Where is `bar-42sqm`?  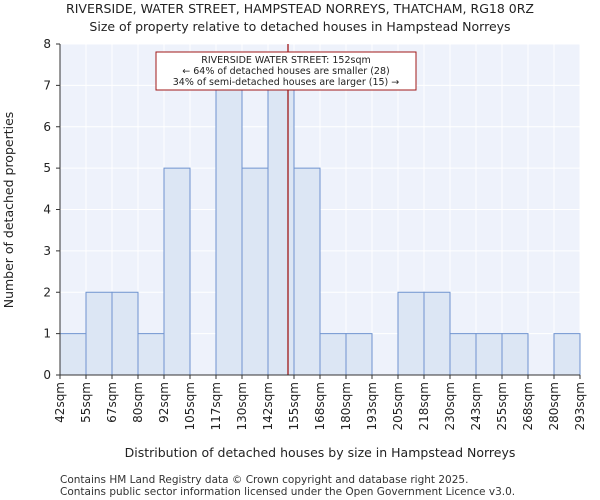
bar-42sqm is located at coordinates (73, 354).